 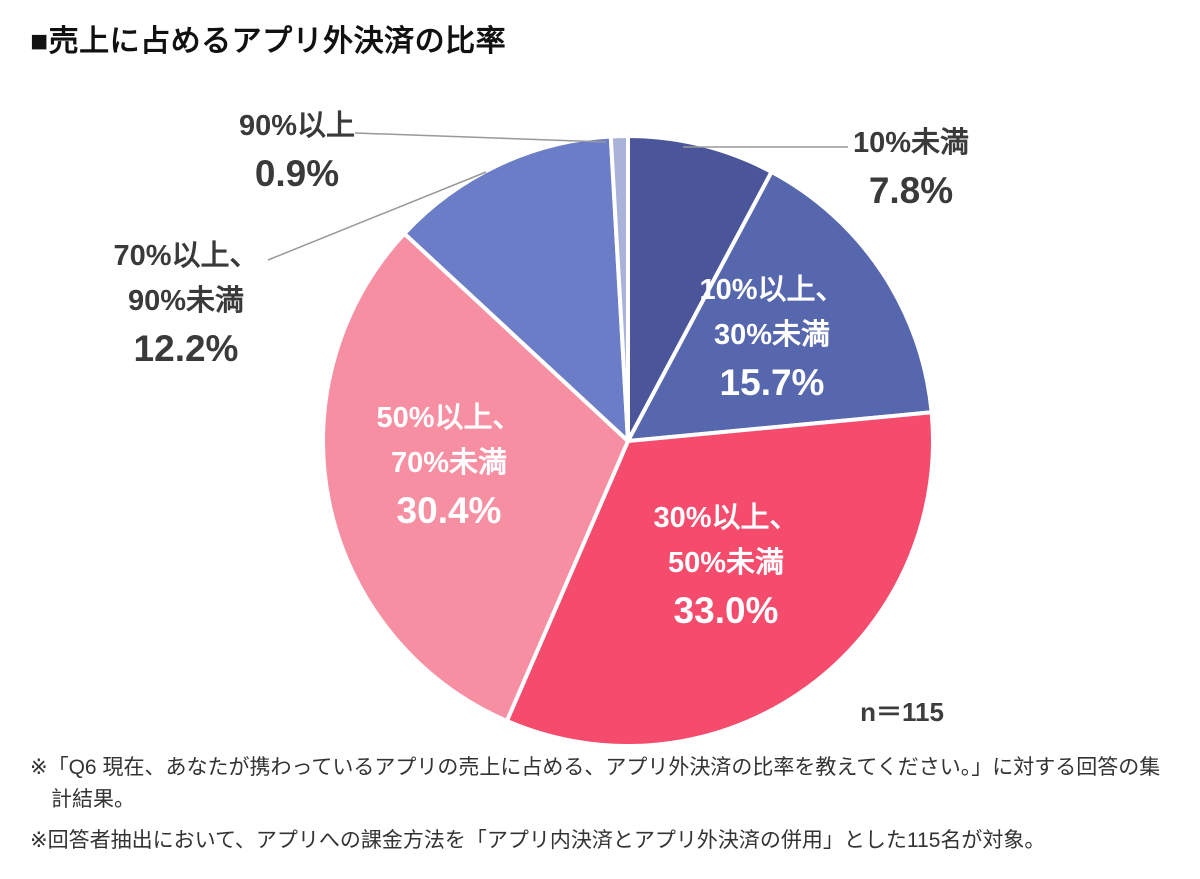 I want to click on label-10-30pct: 10%以上、 30%未満 15.7%, so click(x=771, y=337).